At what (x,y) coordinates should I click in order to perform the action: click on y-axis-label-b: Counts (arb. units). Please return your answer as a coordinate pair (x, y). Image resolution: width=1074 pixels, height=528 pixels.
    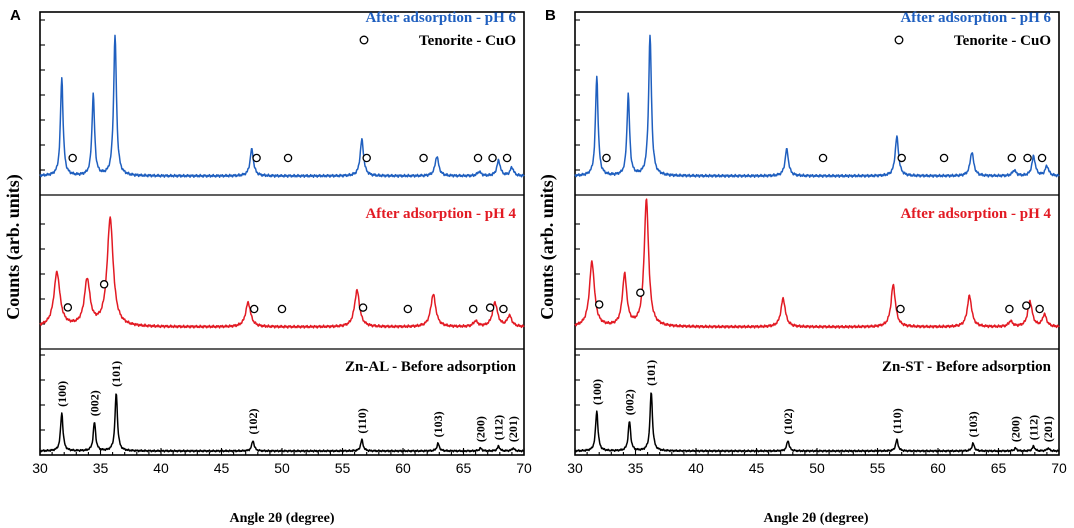
    Looking at the image, I should click on (547, 247).